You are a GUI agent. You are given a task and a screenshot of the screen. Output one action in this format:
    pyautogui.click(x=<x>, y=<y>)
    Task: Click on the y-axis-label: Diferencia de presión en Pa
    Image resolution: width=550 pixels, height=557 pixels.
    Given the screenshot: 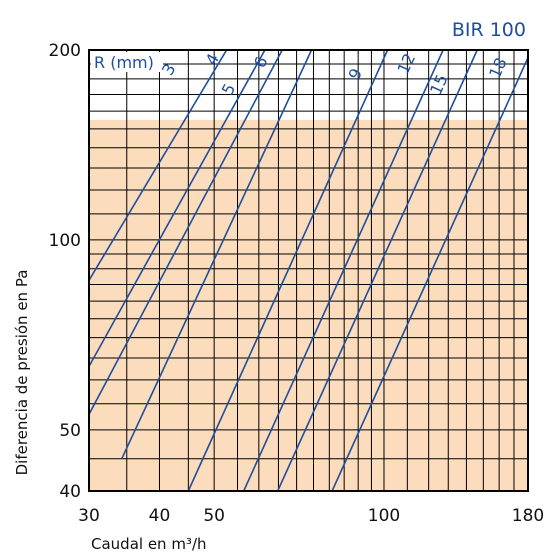 What is the action you would take?
    pyautogui.click(x=22, y=373)
    